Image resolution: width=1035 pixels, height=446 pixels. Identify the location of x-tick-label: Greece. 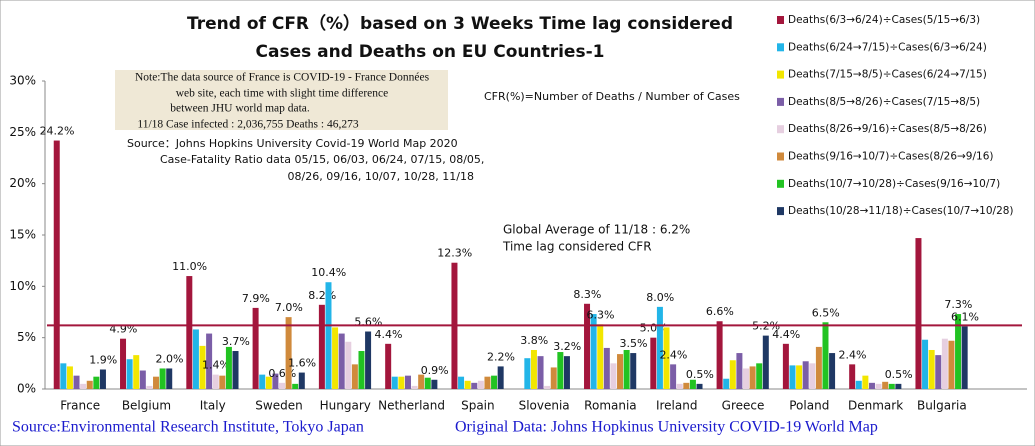
(743, 406).